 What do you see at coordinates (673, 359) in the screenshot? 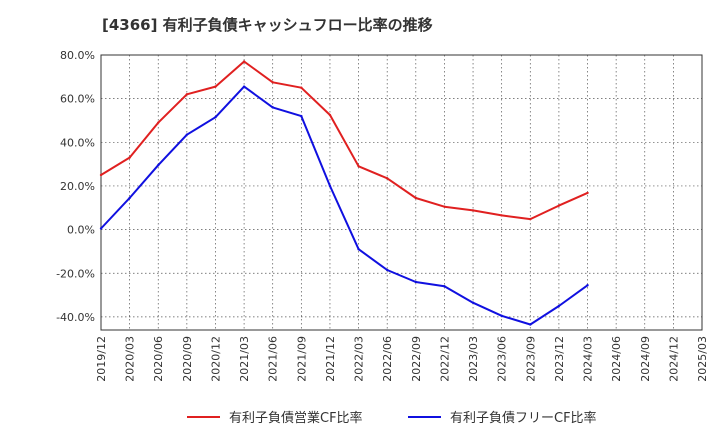
I see `x-tick-label: 2024/12` at bounding box center [673, 359].